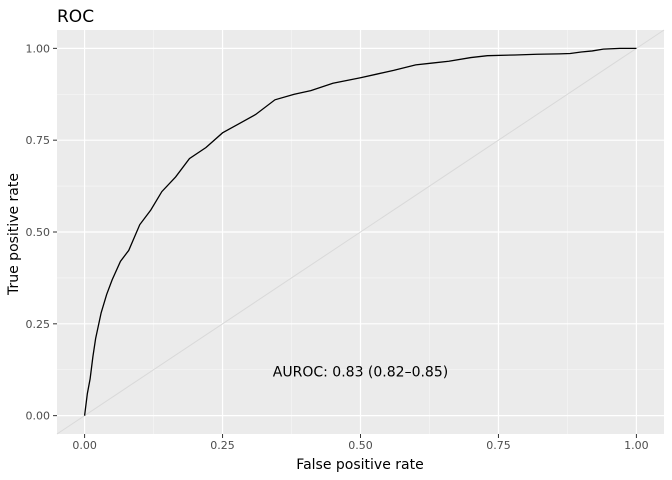 The image size is (672, 480). What do you see at coordinates (636, 445) in the screenshot?
I see `x-tick-label: 1.00` at bounding box center [636, 445].